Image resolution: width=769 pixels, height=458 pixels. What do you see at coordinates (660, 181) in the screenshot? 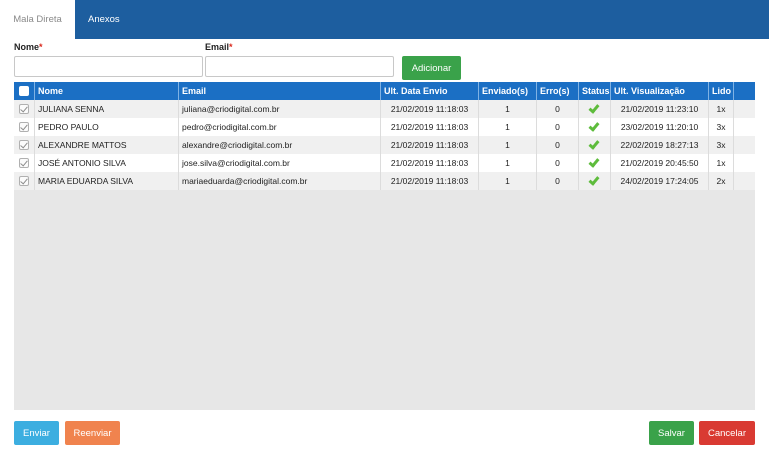
I see `cell-ult-visualizacao: 24/02/2019 17:24:05` at bounding box center [660, 181].